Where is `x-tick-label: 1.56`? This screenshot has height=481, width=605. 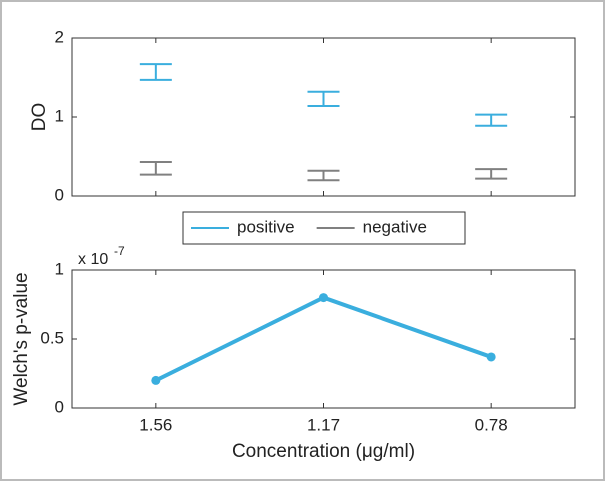
x-tick-label: 1.56 is located at coordinates (155, 424).